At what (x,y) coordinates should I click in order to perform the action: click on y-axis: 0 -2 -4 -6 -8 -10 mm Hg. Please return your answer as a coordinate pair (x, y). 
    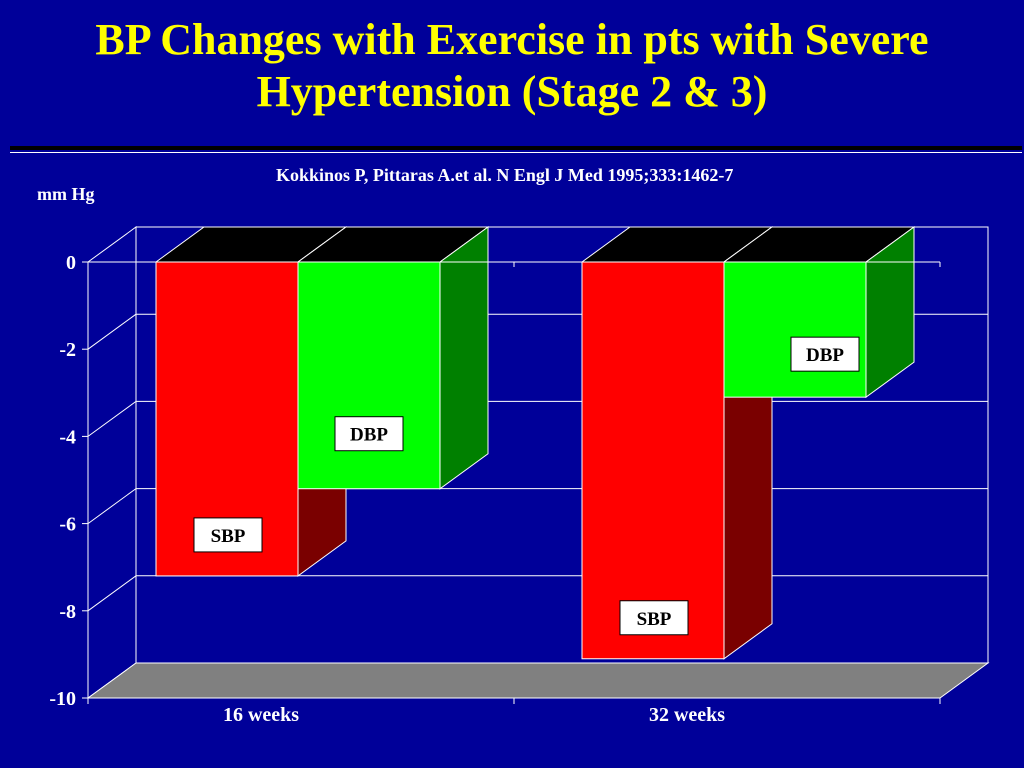
    Looking at the image, I should click on (66, 447).